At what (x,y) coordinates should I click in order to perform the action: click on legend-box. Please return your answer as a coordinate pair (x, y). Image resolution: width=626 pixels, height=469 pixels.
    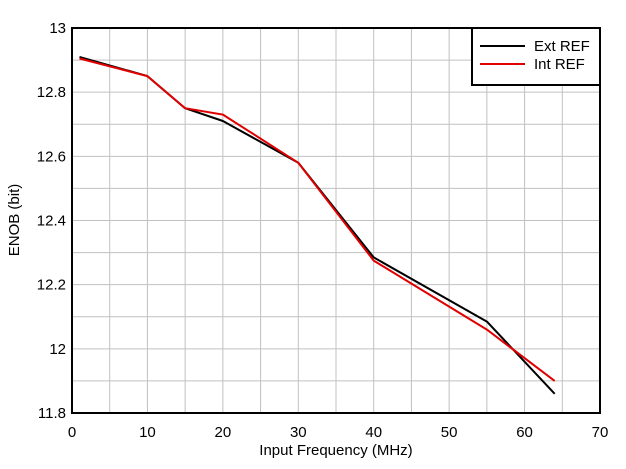
    Looking at the image, I should click on (536, 56).